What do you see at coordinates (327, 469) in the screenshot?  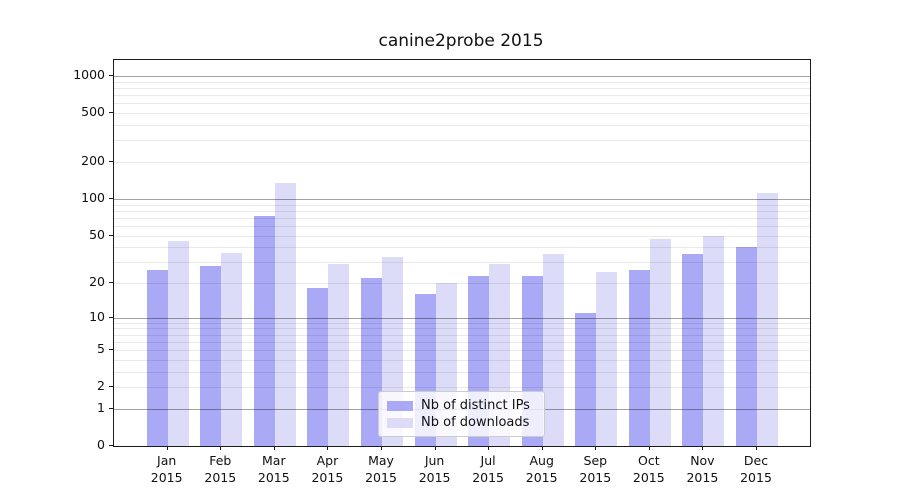 I see `x-axis-tick-label-apr: Apr 2015` at bounding box center [327, 469].